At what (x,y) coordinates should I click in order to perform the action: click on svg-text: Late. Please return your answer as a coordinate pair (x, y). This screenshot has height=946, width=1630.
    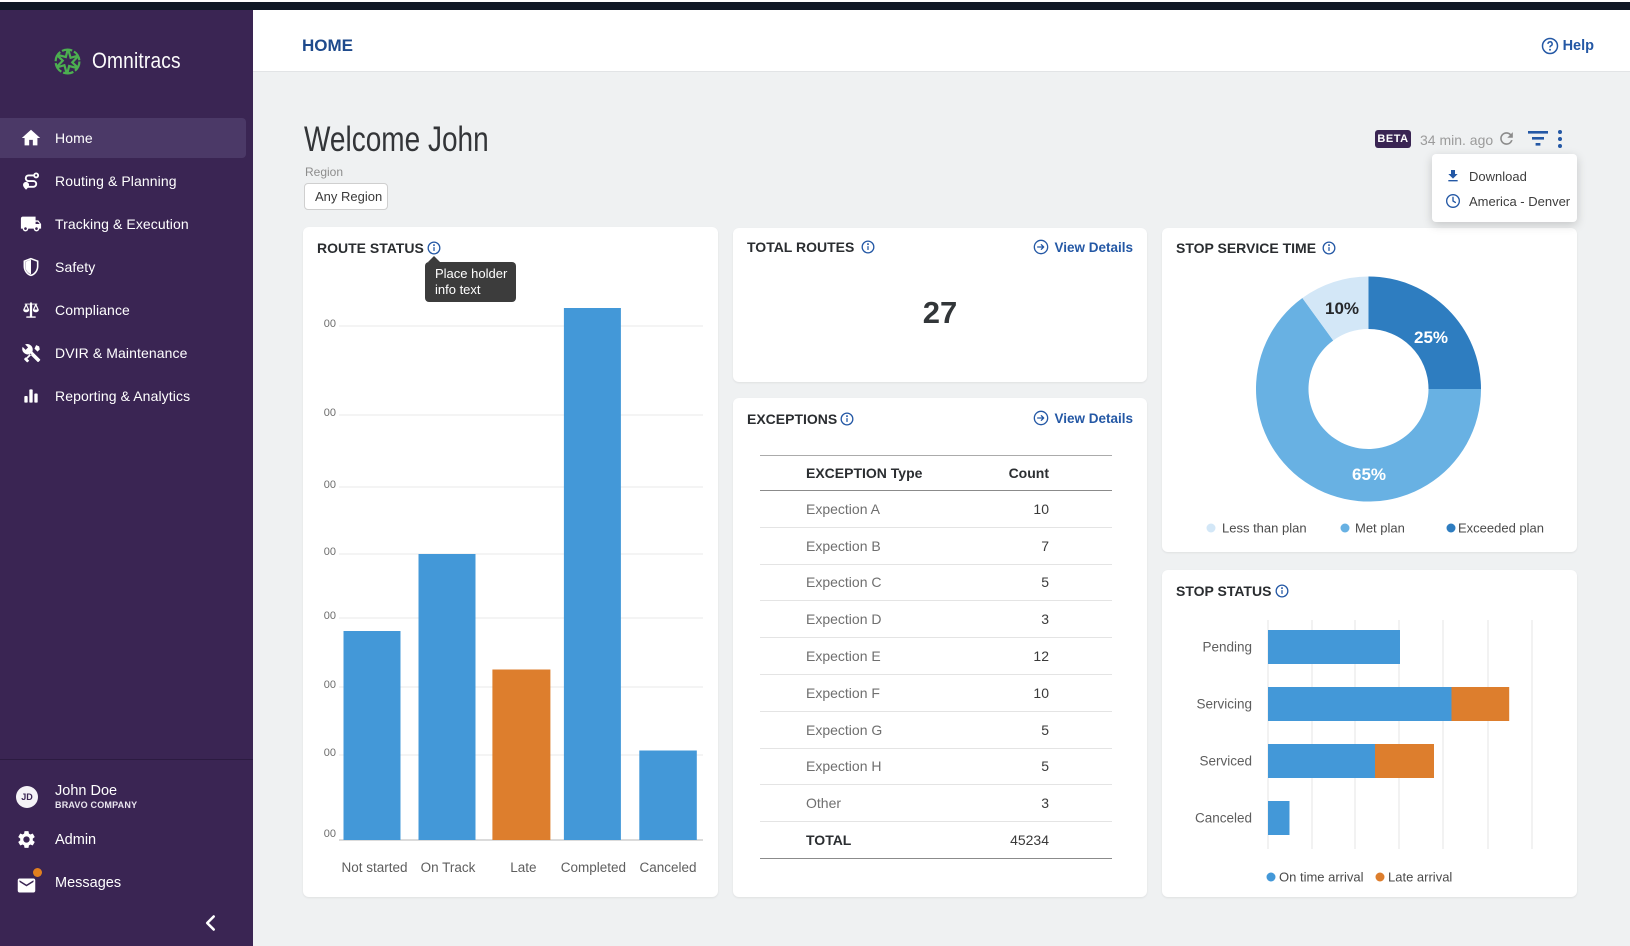
    Looking at the image, I should click on (523, 867).